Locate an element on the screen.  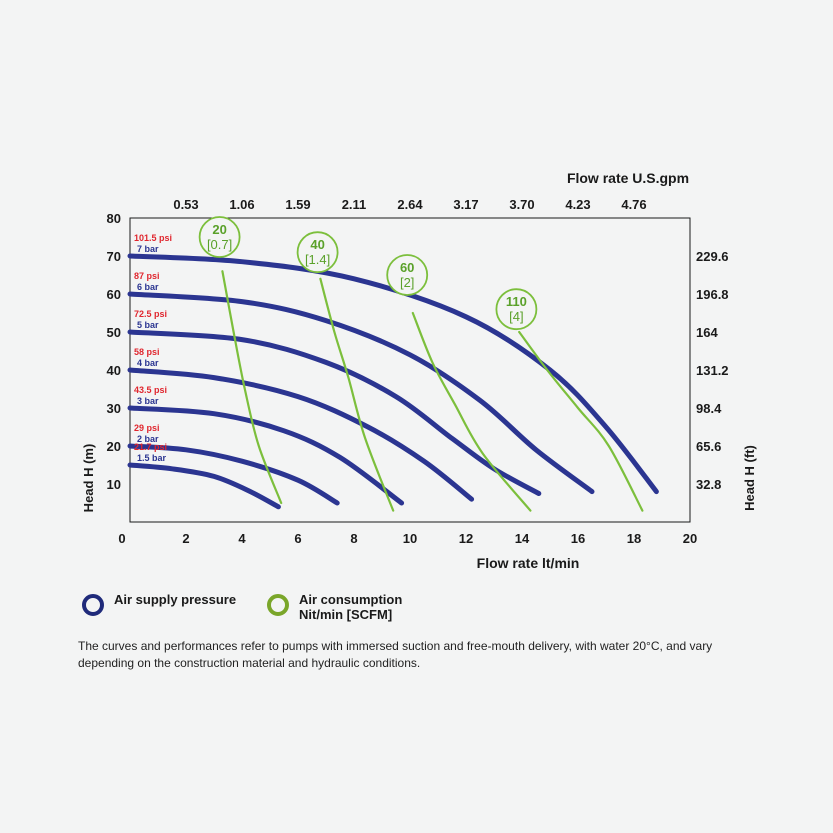
y-tick-label: 70 is located at coordinates (114, 256).